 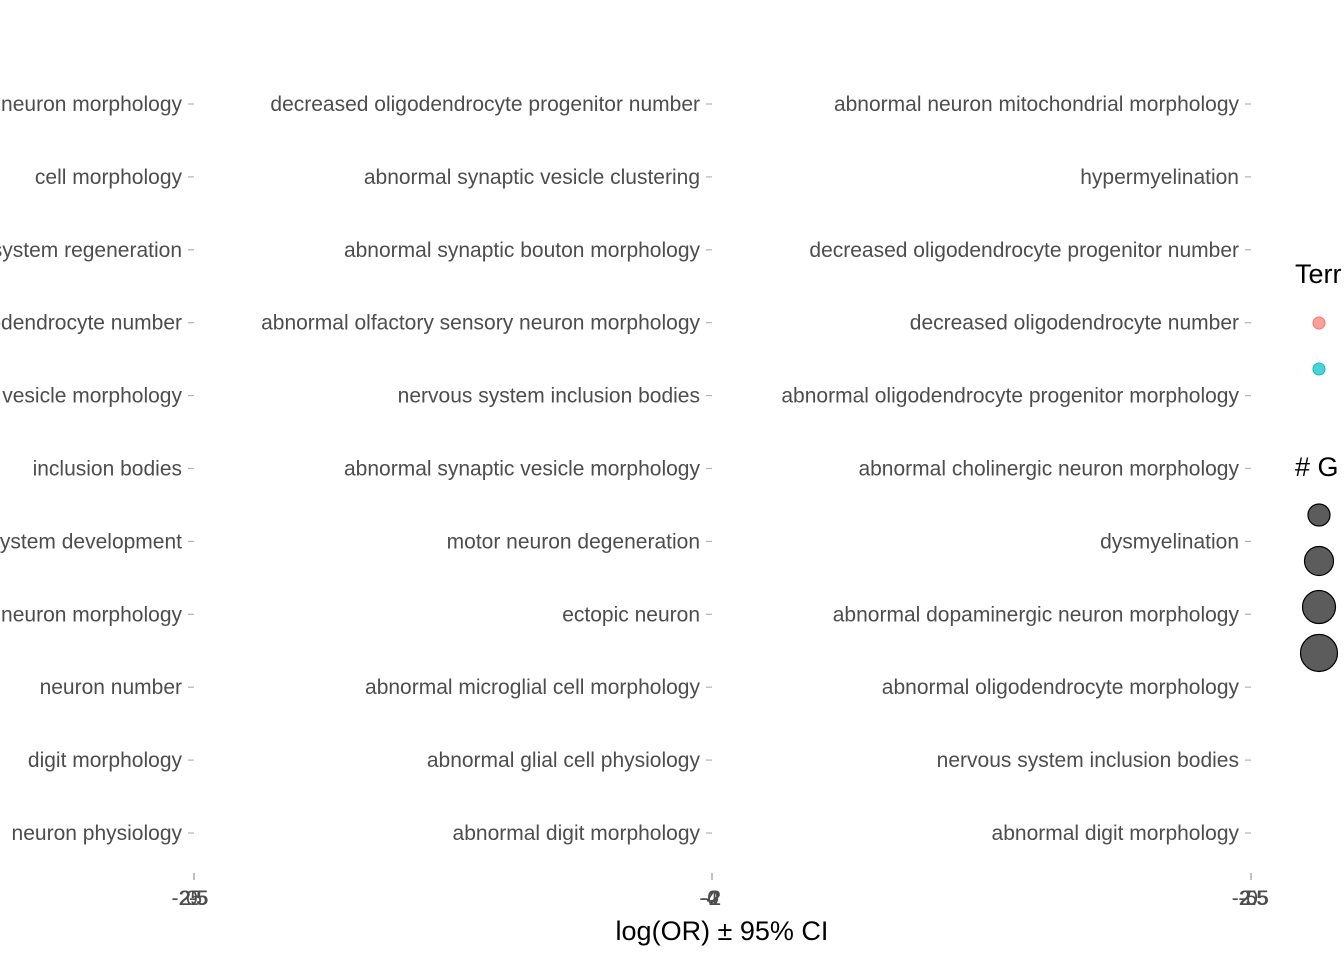 I want to click on y-tick-label: abnormal oligodendrocyte morphology, so click(x=1061, y=687).